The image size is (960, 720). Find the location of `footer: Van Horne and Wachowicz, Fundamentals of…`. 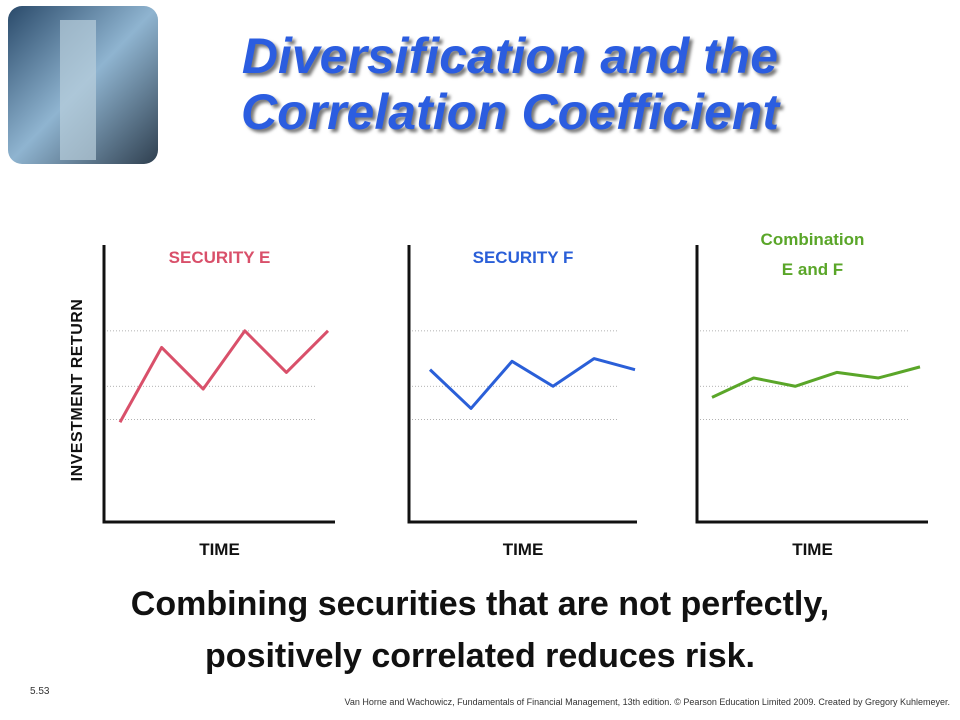

footer: Van Horne and Wachowicz, Fundamentals of… is located at coordinates (647, 702).